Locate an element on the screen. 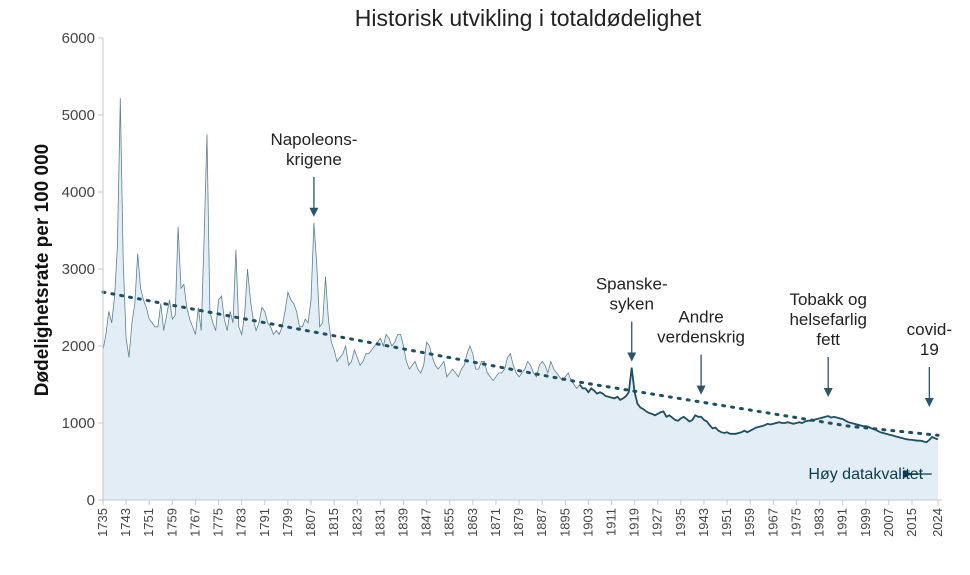 This screenshot has width=970, height=575. x-tick-label: 1831 is located at coordinates (379, 522).